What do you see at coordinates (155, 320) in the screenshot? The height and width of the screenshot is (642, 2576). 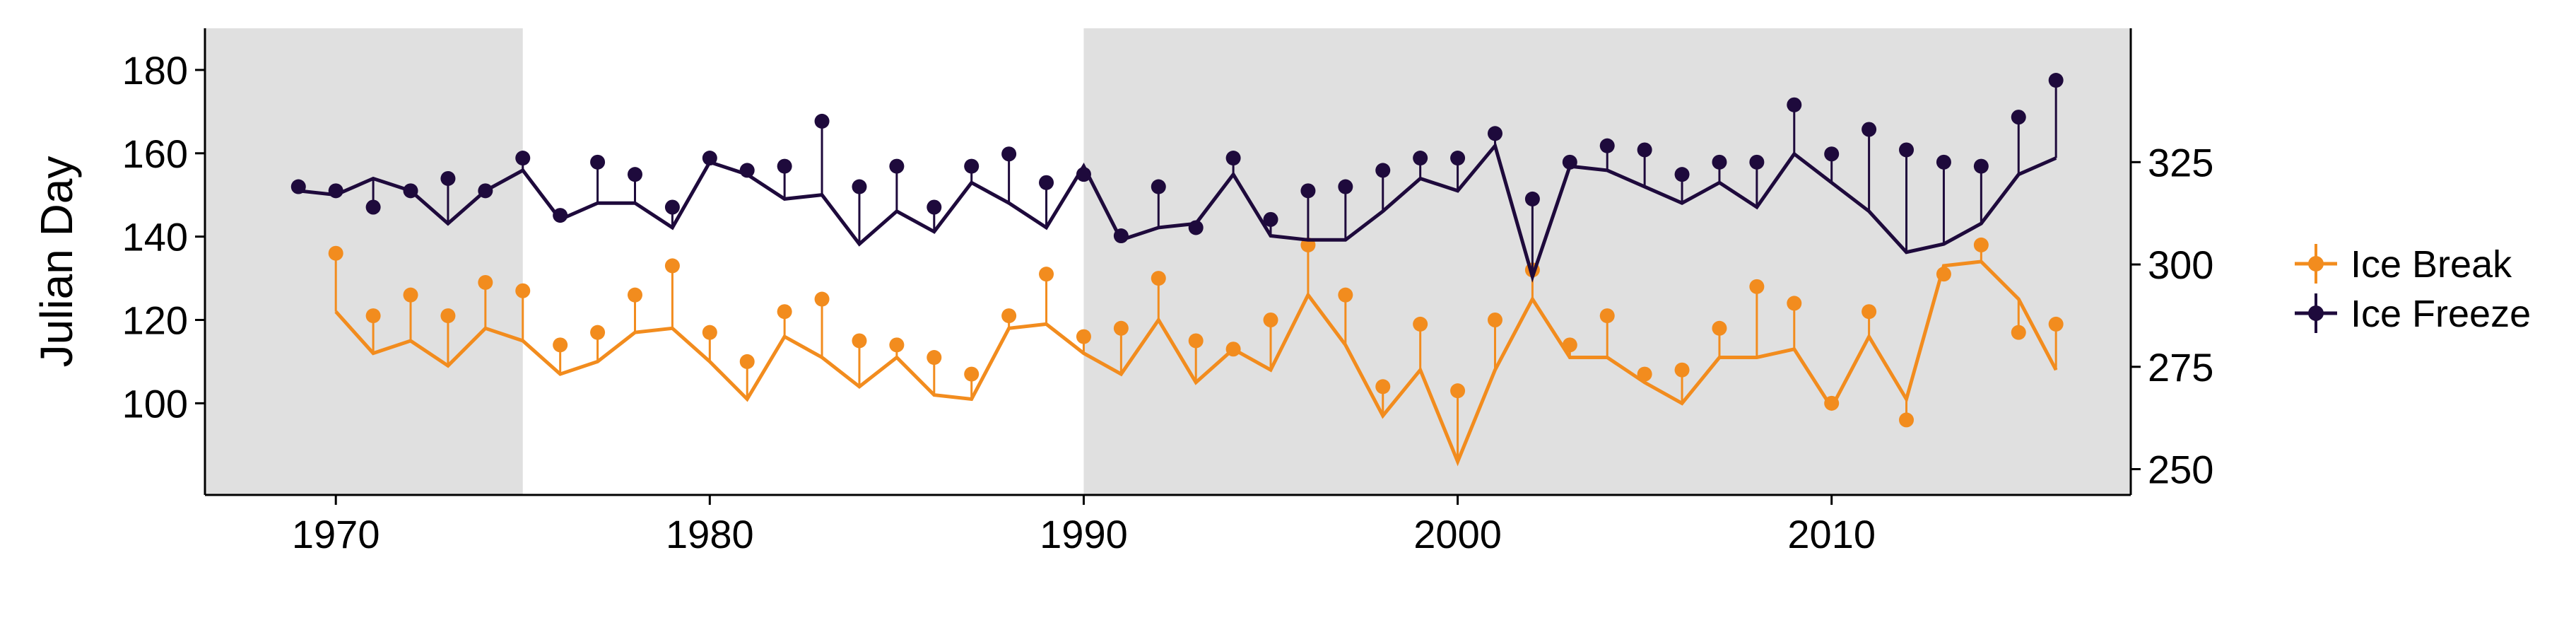 I see `y-left-tick-label: 120` at bounding box center [155, 320].